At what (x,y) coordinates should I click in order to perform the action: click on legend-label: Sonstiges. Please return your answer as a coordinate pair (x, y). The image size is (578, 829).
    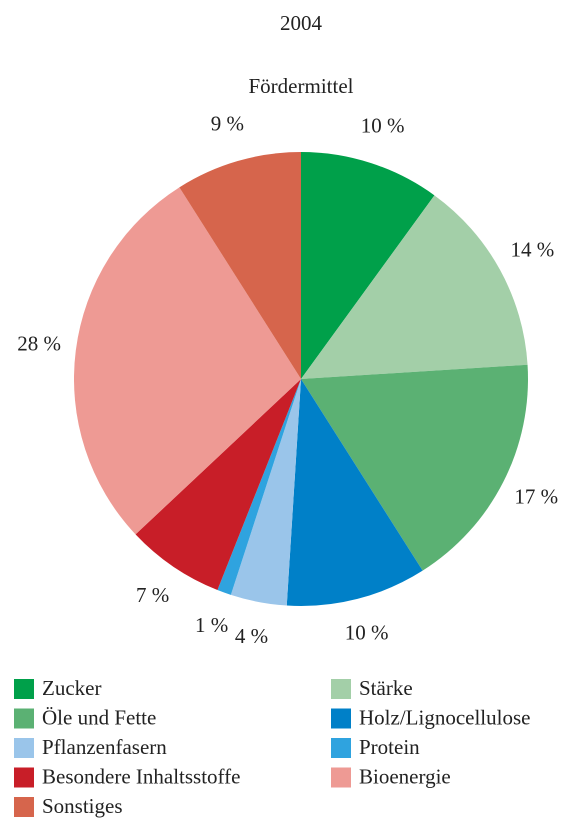
    Looking at the image, I should click on (82, 806).